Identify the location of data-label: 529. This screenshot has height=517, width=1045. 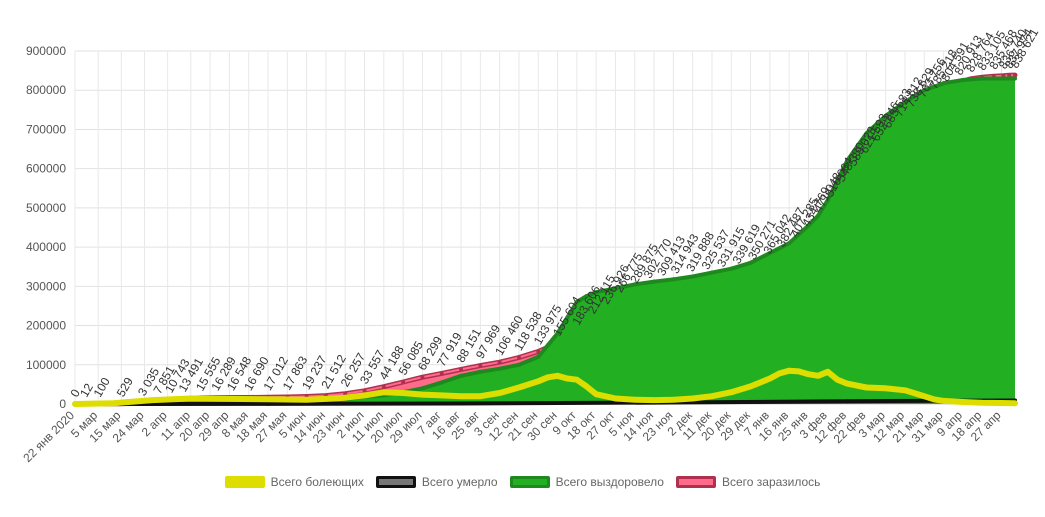
(125, 387).